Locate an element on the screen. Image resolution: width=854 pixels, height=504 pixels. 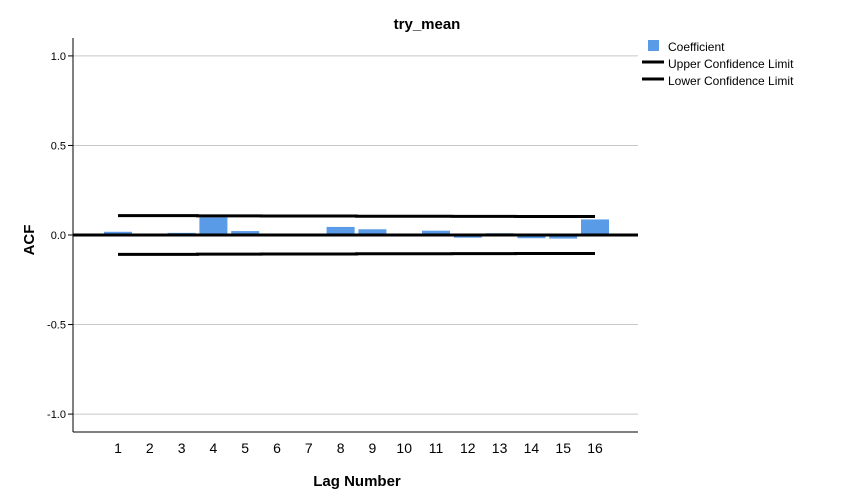
x-tick-label: 16 is located at coordinates (595, 448).